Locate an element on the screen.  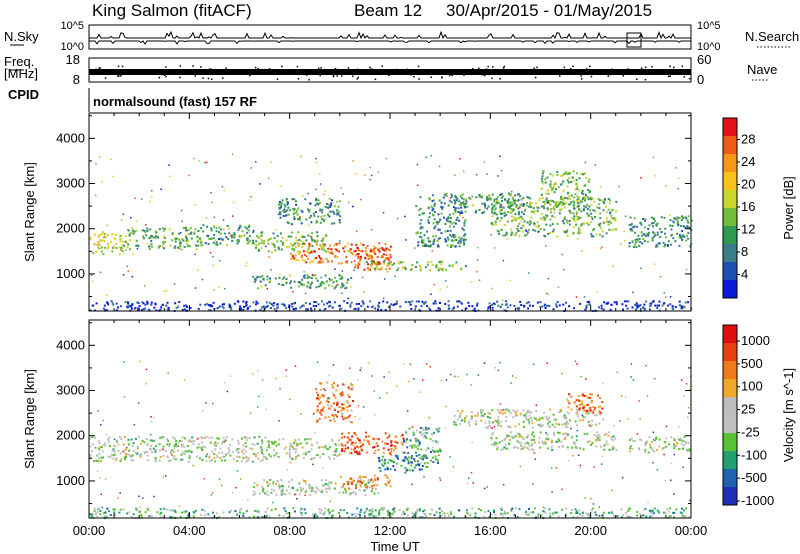
colorbar-tick-label: -25 is located at coordinates (750, 431).